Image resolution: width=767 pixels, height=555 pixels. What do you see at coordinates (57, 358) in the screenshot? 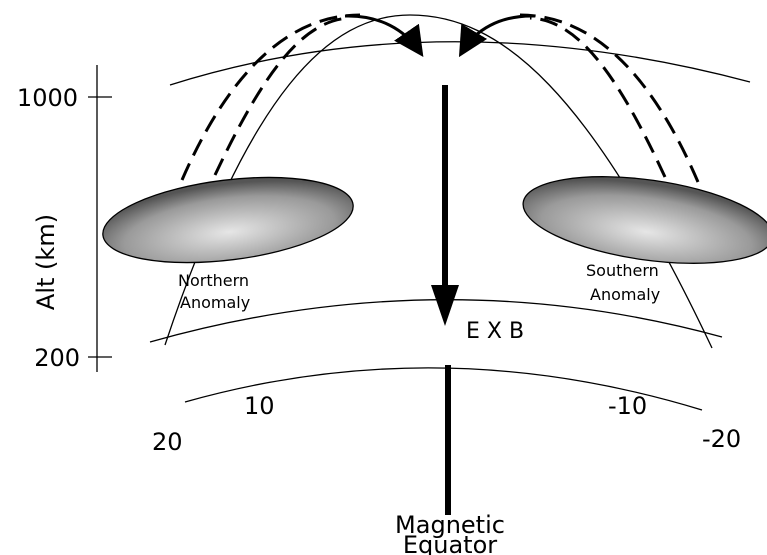
I see `tick-label: 200` at bounding box center [57, 358].